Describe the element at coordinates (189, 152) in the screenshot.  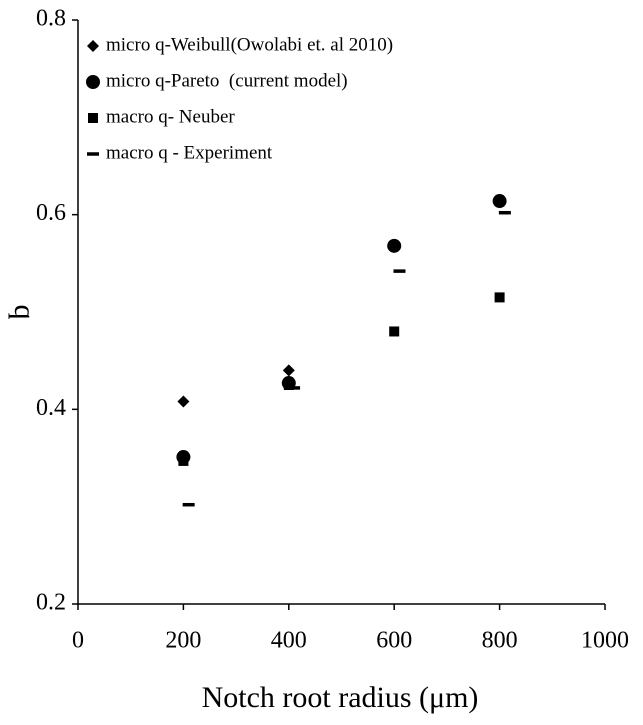
I see `legend-label: macro q - Experiment` at that location.